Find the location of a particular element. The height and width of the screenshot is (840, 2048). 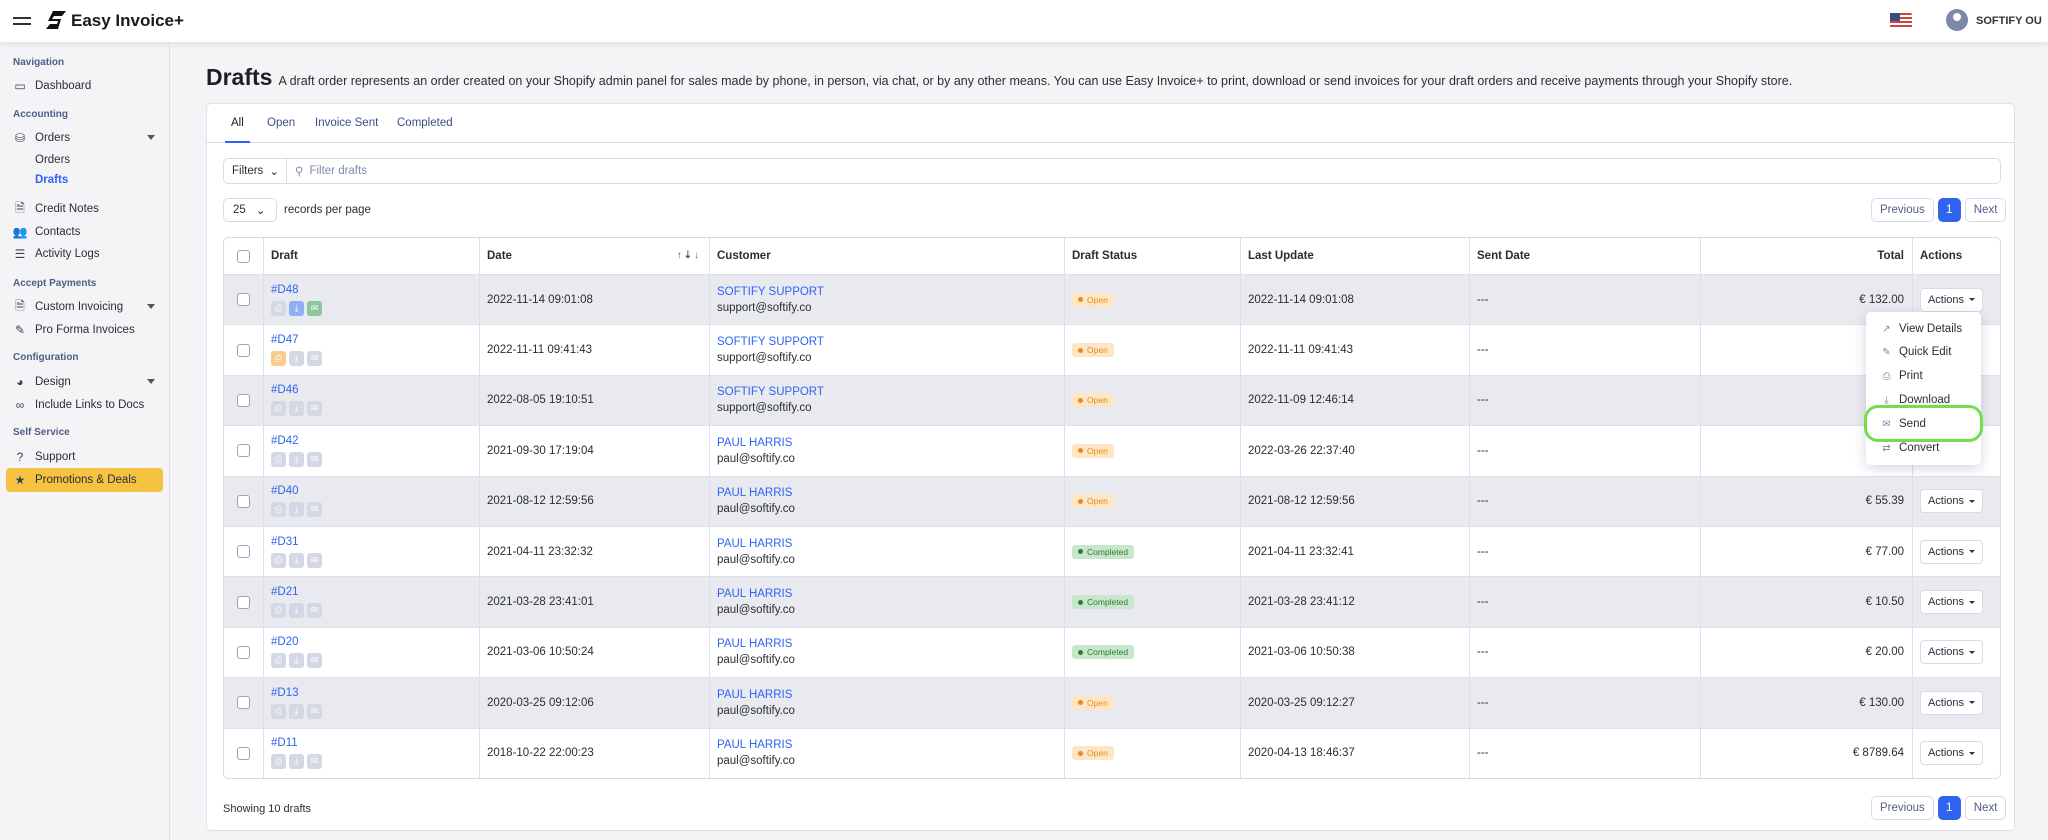

tab-invoice-sent: Invoice Sent is located at coordinates (347, 123).